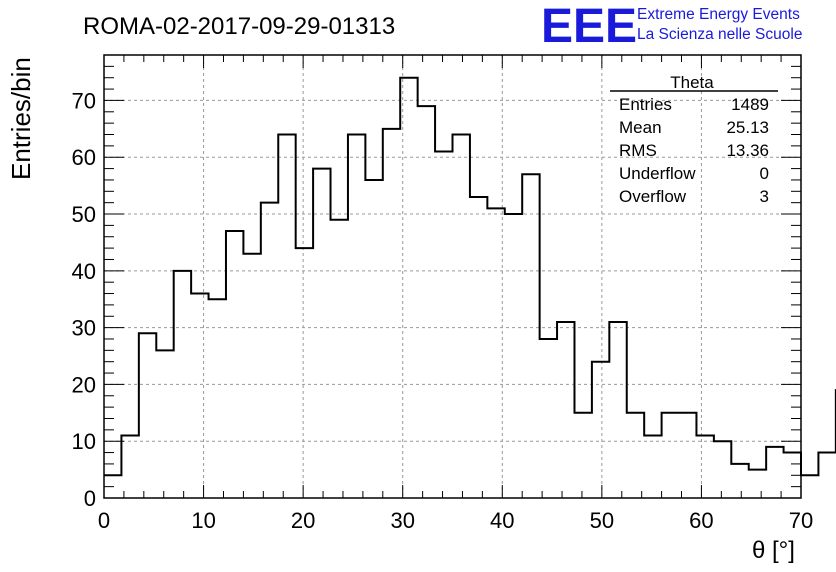  I want to click on stats-row-label: Underflow, so click(657, 173).